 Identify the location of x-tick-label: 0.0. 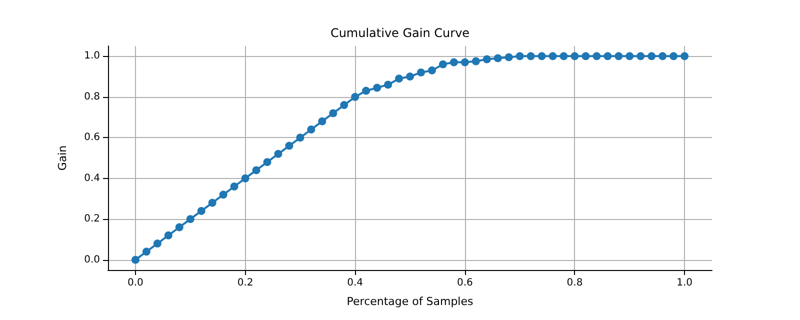
(136, 283).